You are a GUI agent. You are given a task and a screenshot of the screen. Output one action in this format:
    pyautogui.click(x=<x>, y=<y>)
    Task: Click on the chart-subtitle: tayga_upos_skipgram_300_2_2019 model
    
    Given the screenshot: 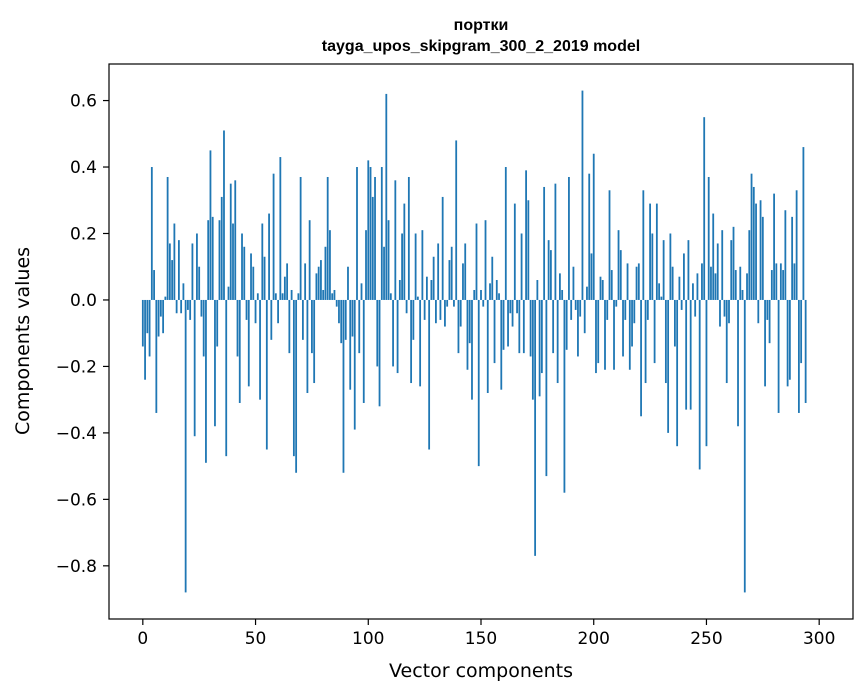 What is the action you would take?
    pyautogui.click(x=481, y=46)
    